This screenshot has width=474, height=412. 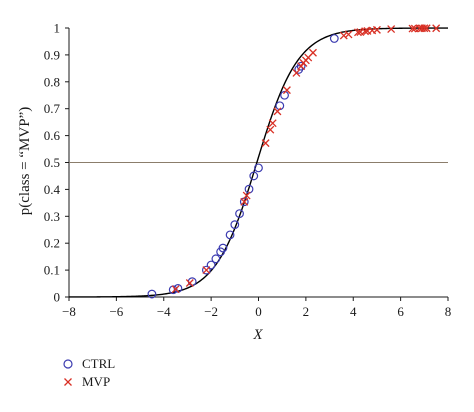 I want to click on legend-cross-stroke, so click(x=68, y=382).